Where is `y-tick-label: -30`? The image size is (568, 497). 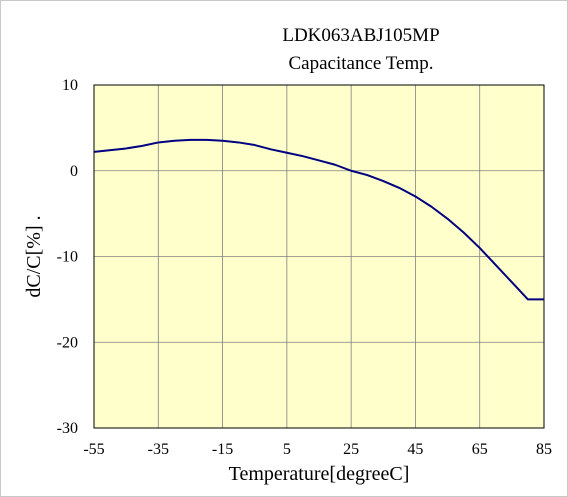
y-tick-label: -30 is located at coordinates (67, 428).